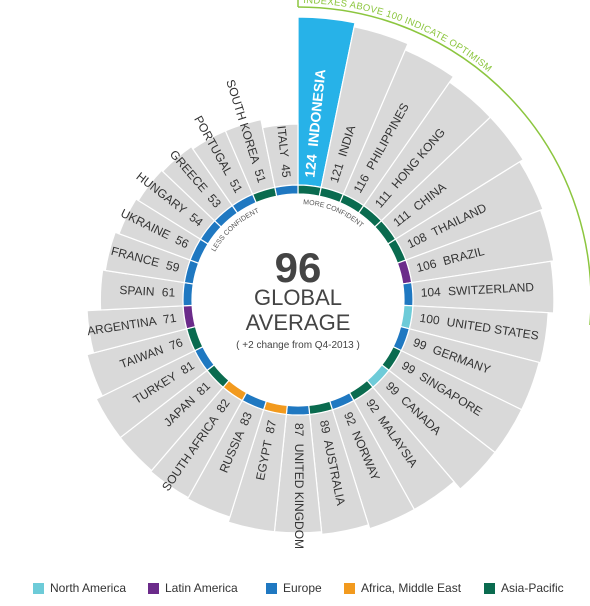  What do you see at coordinates (180, 241) in the screenshot?
I see `country-name: 56` at bounding box center [180, 241].